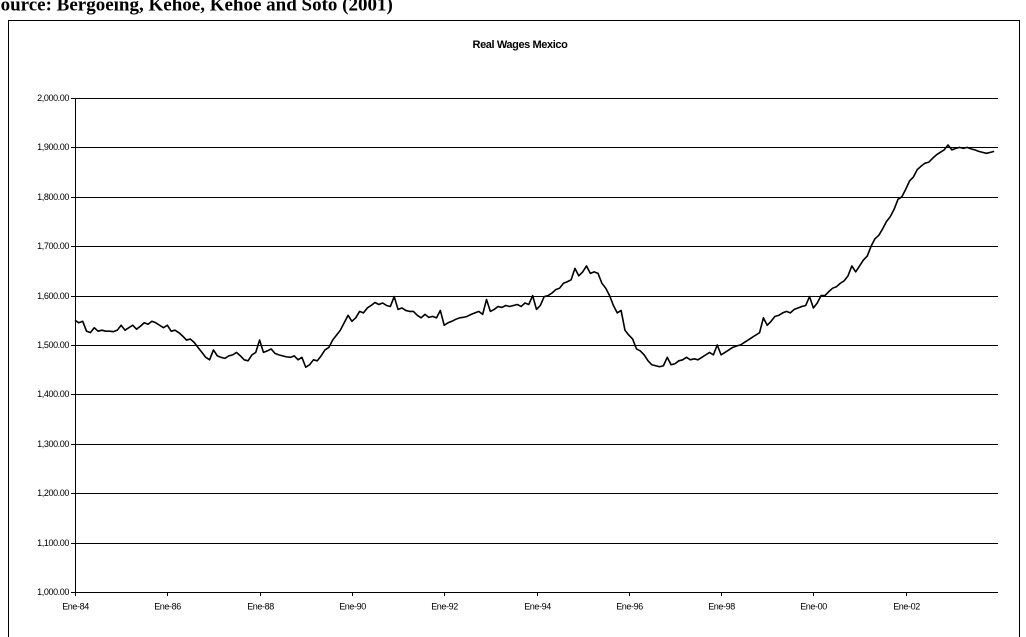 The height and width of the screenshot is (637, 1026). What do you see at coordinates (352, 606) in the screenshot?
I see `x-tick-label: Ene-90` at bounding box center [352, 606].